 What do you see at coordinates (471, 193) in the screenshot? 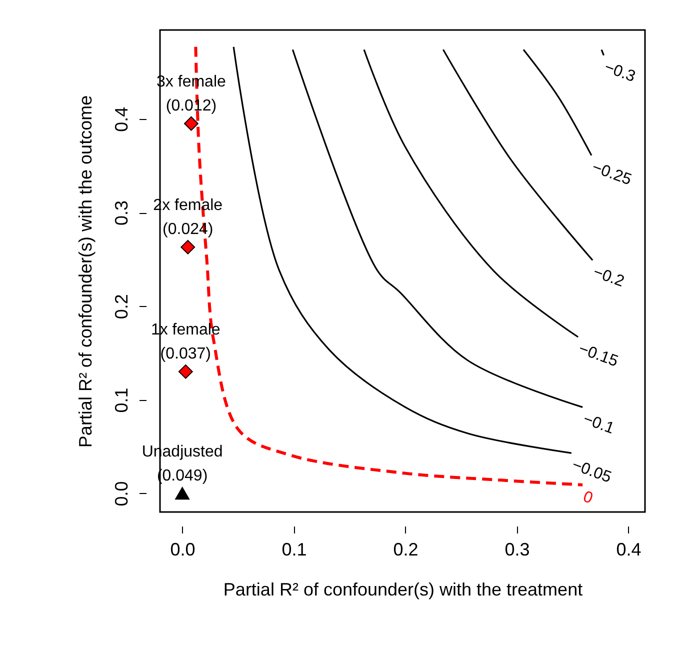
I see `line-series` at bounding box center [471, 193].